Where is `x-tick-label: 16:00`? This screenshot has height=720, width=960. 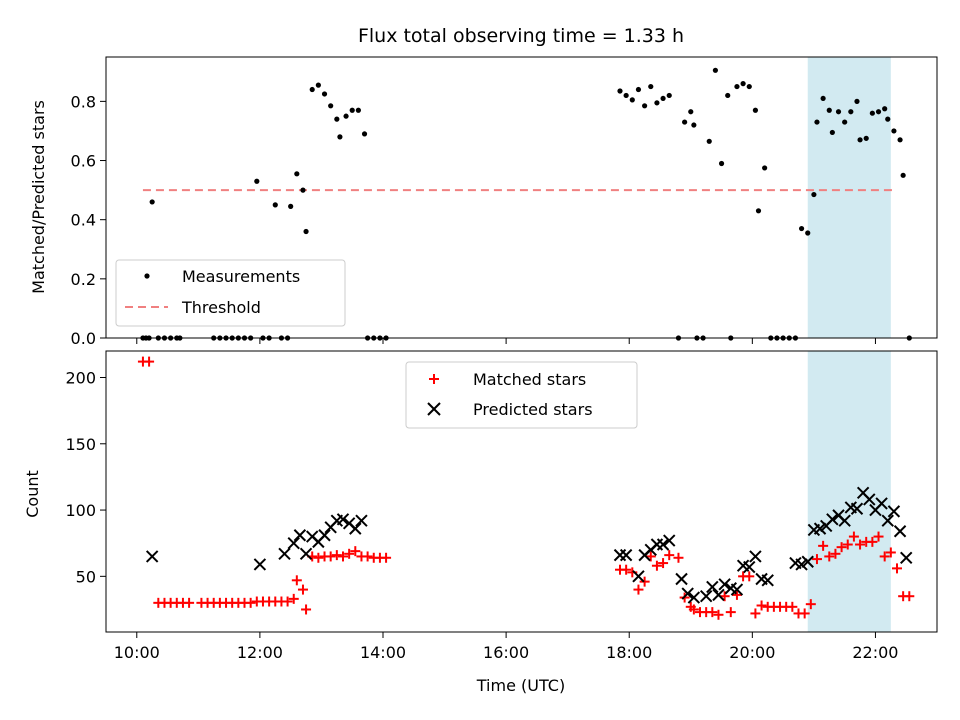
x-tick-label: 16:00 is located at coordinates (506, 652).